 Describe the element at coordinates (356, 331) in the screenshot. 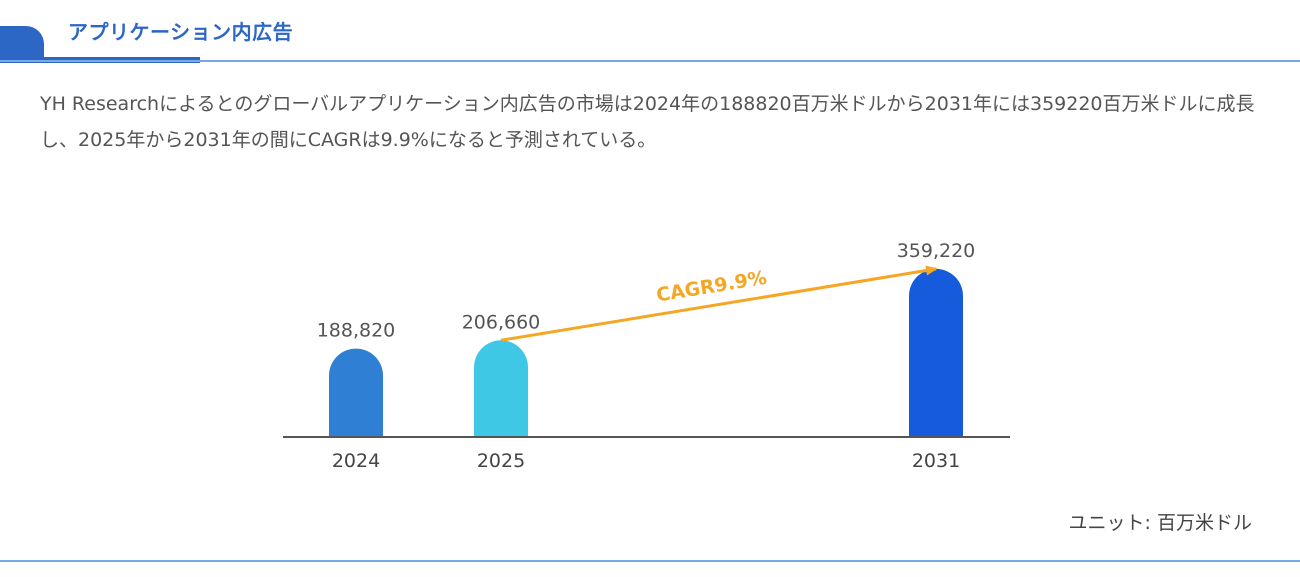

I see `data-label-2024: 188,820` at that location.